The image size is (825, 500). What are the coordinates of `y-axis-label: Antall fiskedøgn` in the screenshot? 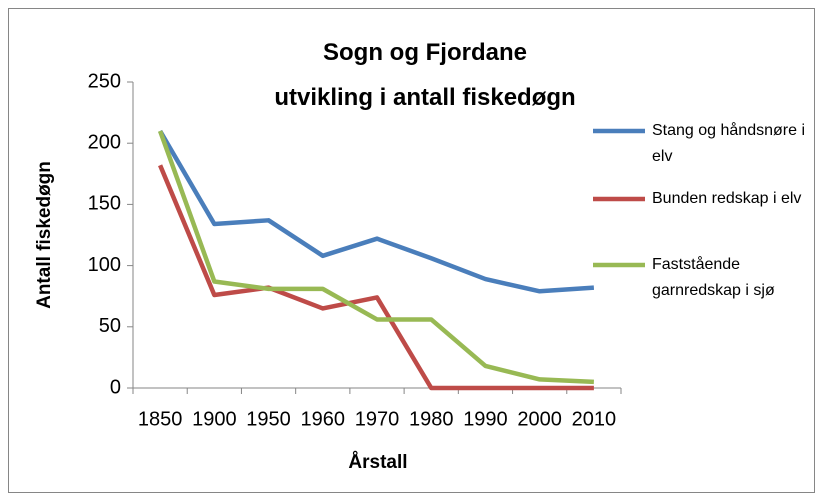 It's located at (44, 235).